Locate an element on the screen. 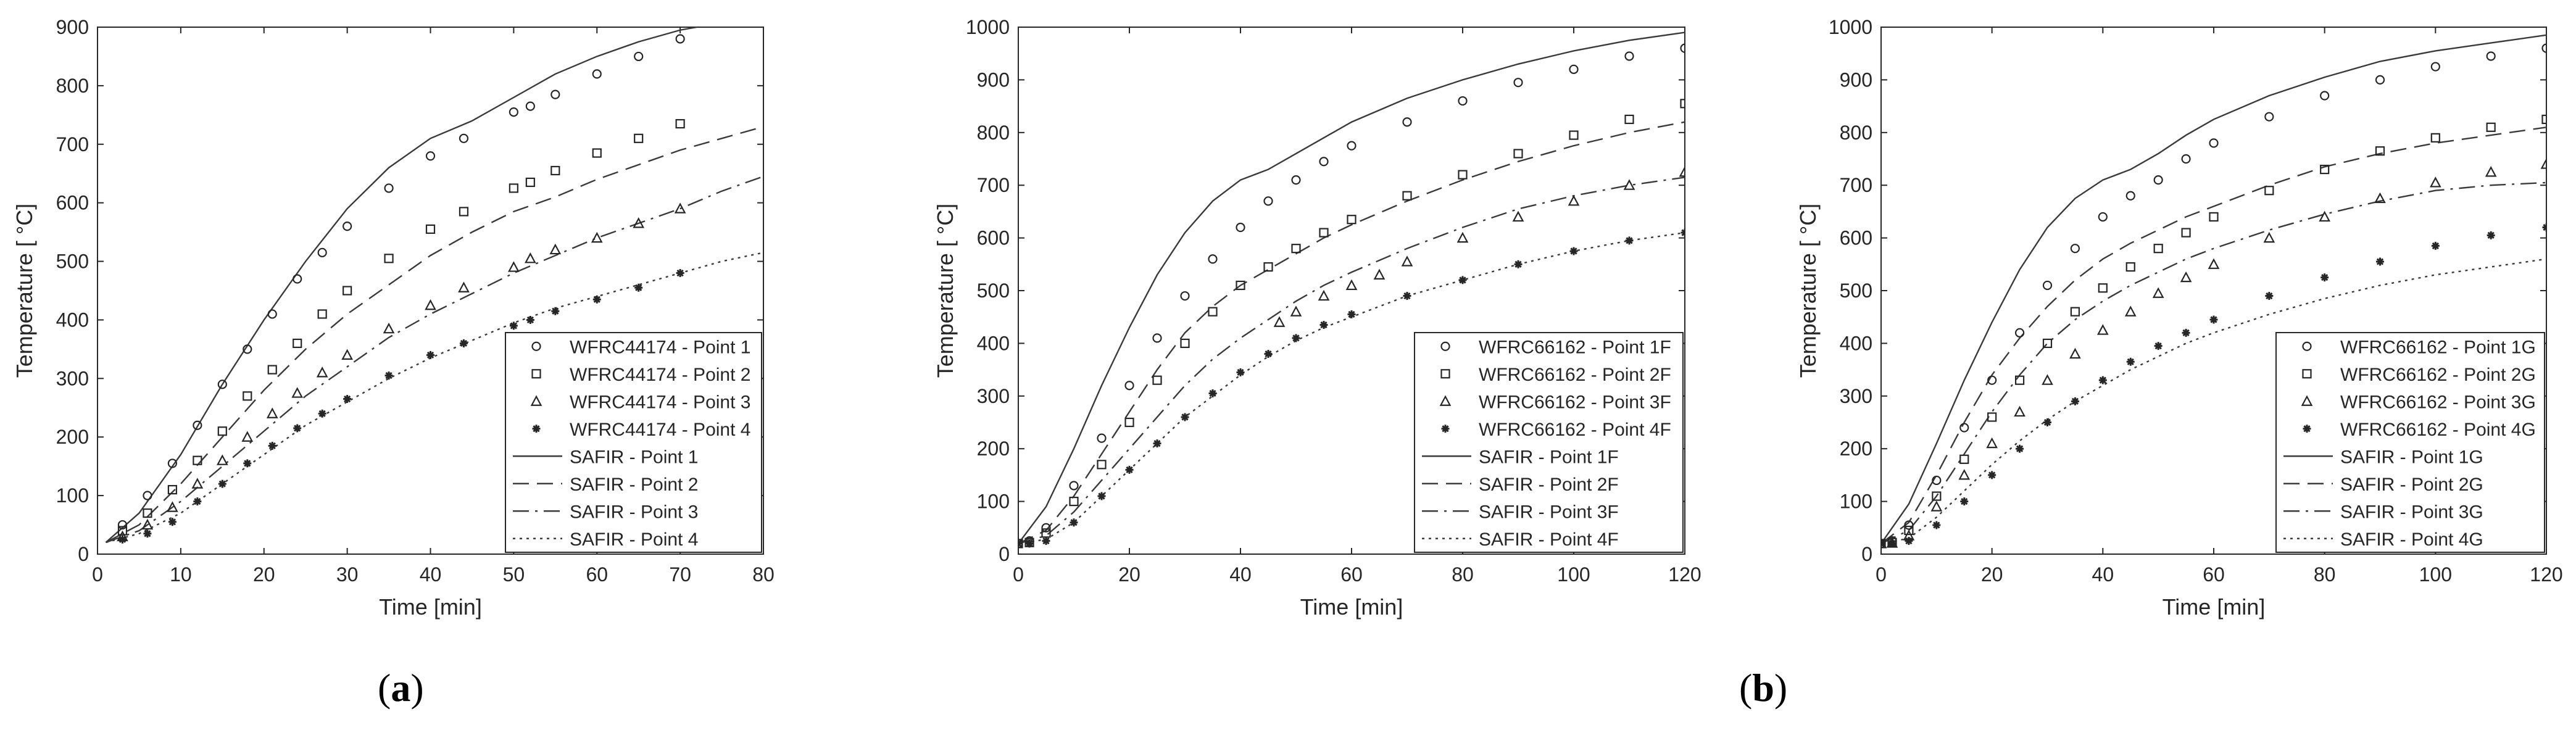  y-tick-label: 400 is located at coordinates (994, 343).